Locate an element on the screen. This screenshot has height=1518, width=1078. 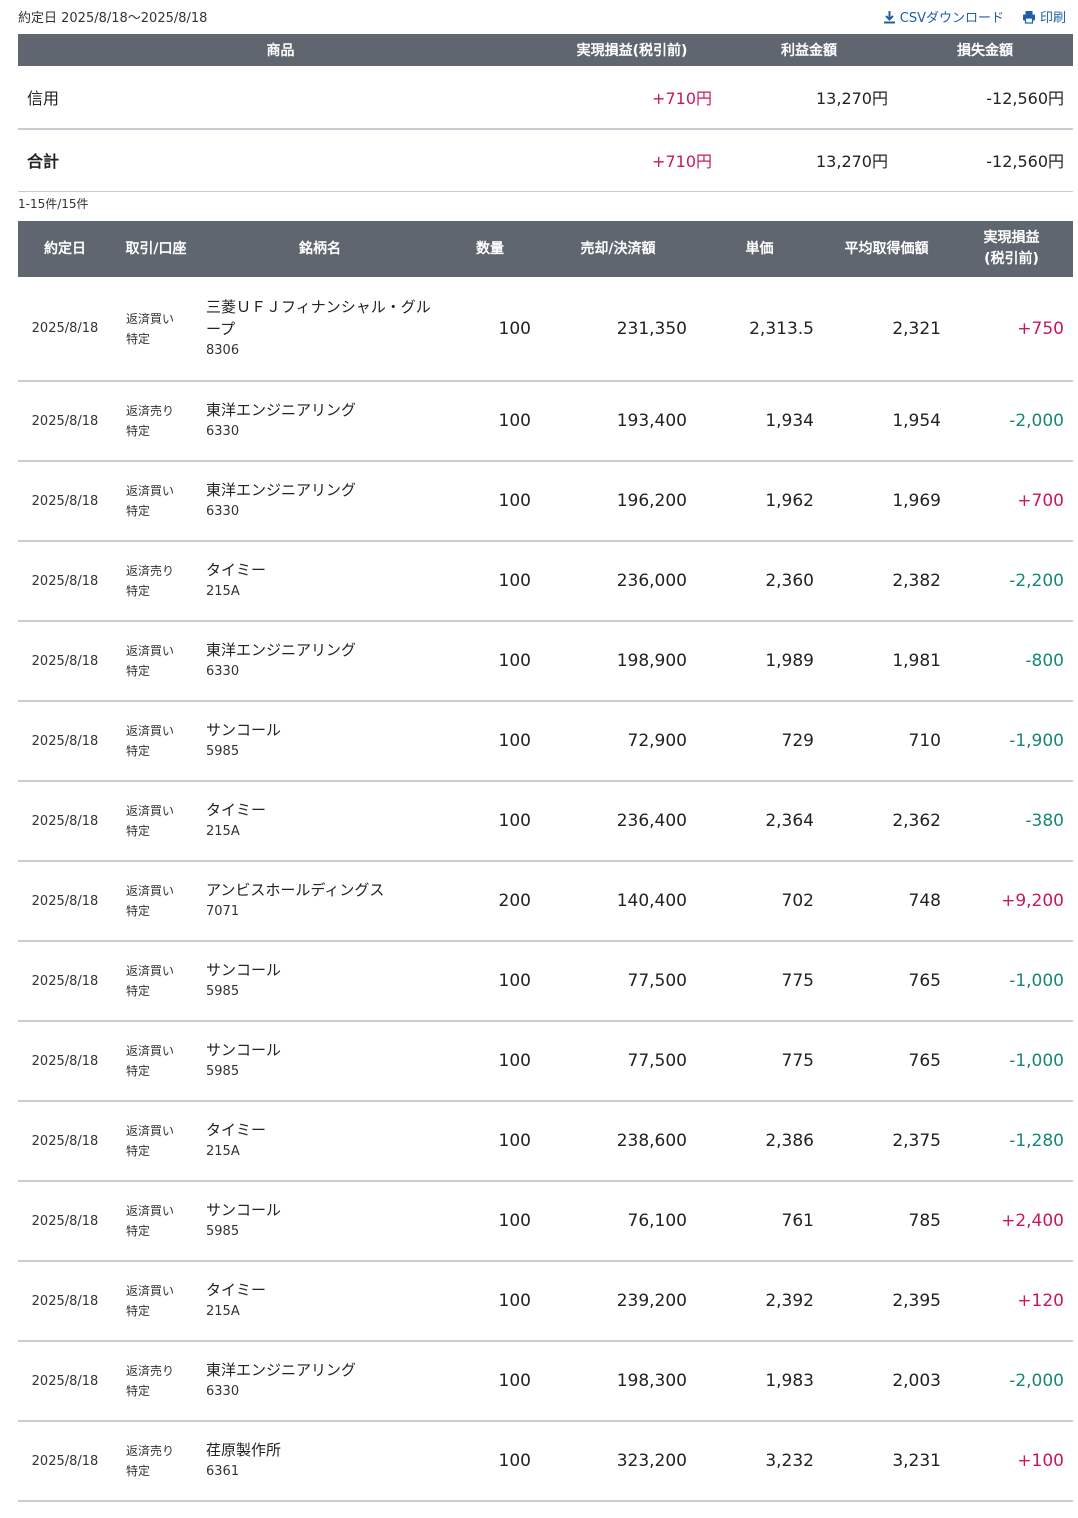
col-trade-account: 取引/口座 is located at coordinates (156, 249).